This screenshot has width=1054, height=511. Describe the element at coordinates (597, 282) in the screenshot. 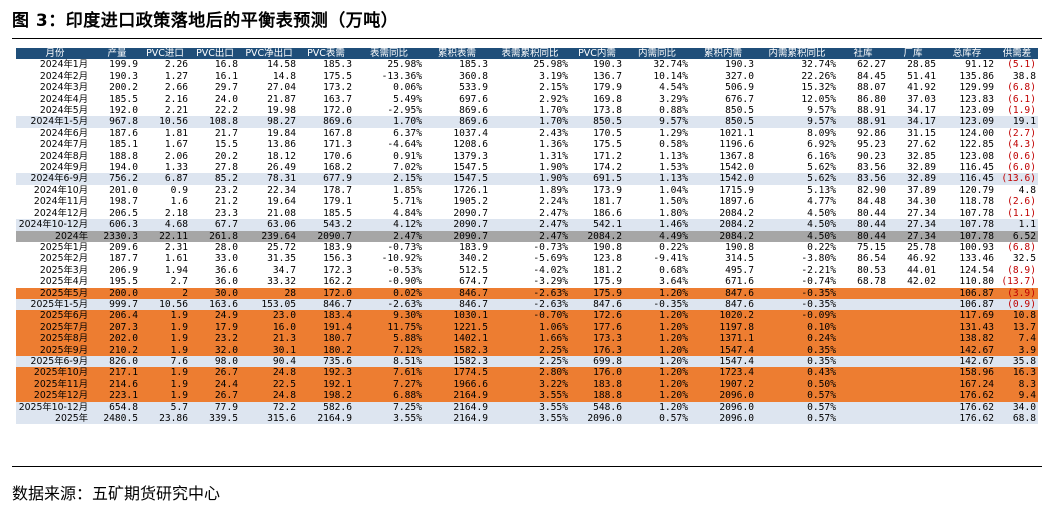

I see `table-cell: 175.9` at that location.